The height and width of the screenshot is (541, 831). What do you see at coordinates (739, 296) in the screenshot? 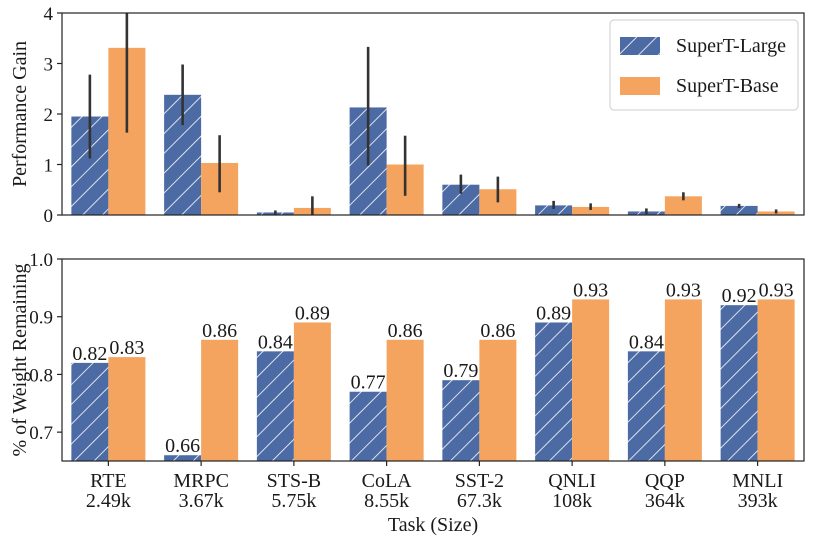
I see `bottom-value-label-large-mnli: 0.92` at bounding box center [739, 296].